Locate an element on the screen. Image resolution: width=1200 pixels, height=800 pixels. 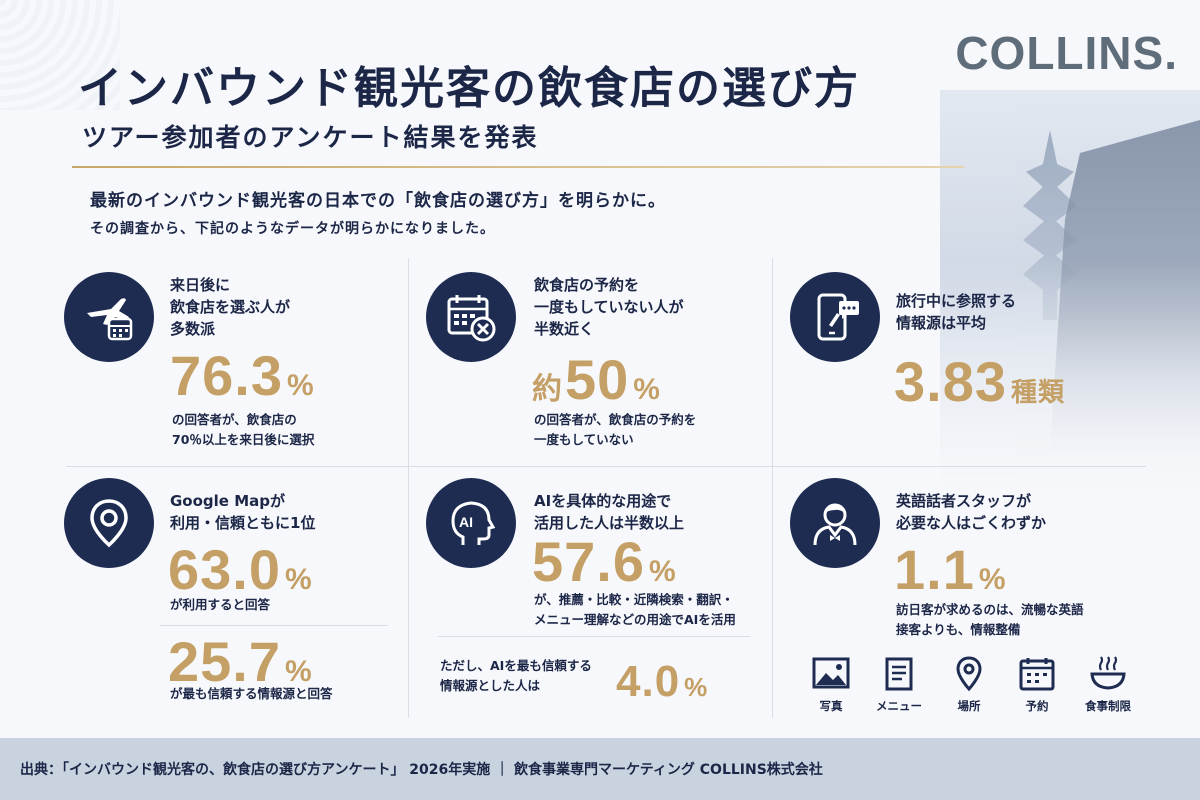
stat-label: 飲食店の予約を 一度もしていない人が 半数近く is located at coordinates (609, 307).